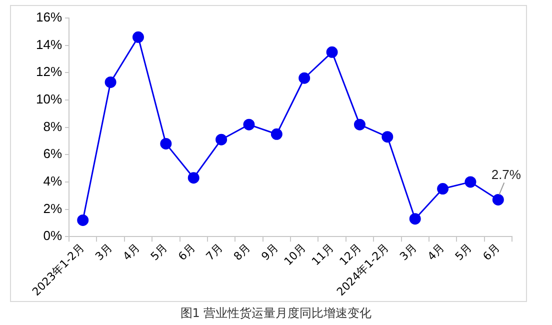 The height and width of the screenshot is (325, 552). What do you see at coordinates (52, 181) in the screenshot?
I see `y-tick-label: 4%` at bounding box center [52, 181].